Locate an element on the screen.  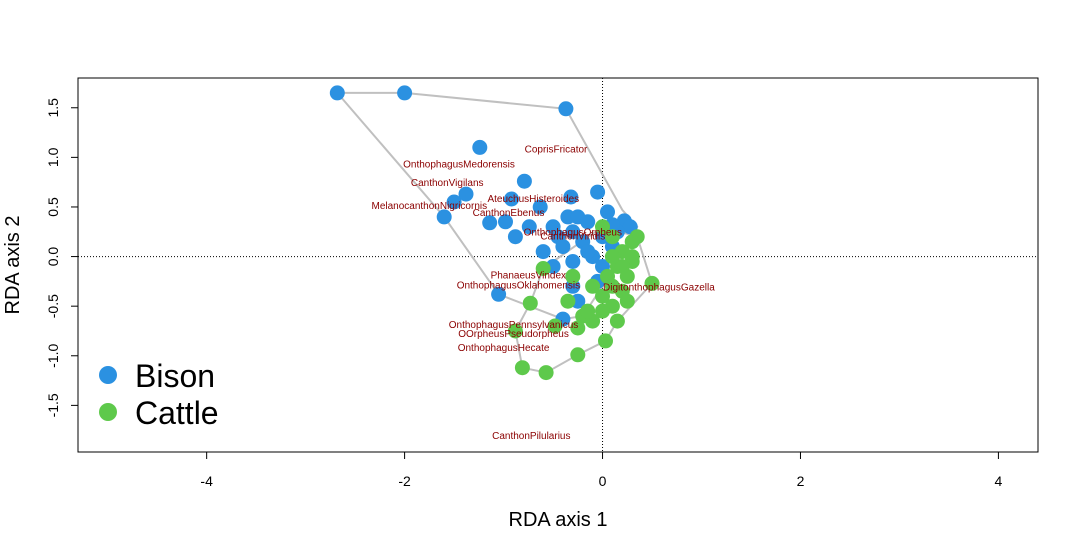
x-tick-label: 4 is located at coordinates (999, 481).